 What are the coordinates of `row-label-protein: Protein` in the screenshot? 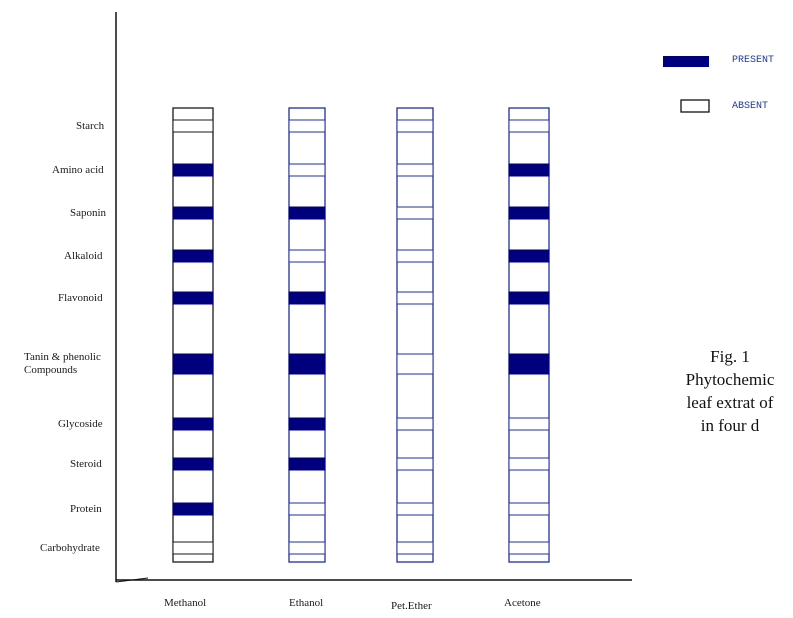 It's located at (86, 508).